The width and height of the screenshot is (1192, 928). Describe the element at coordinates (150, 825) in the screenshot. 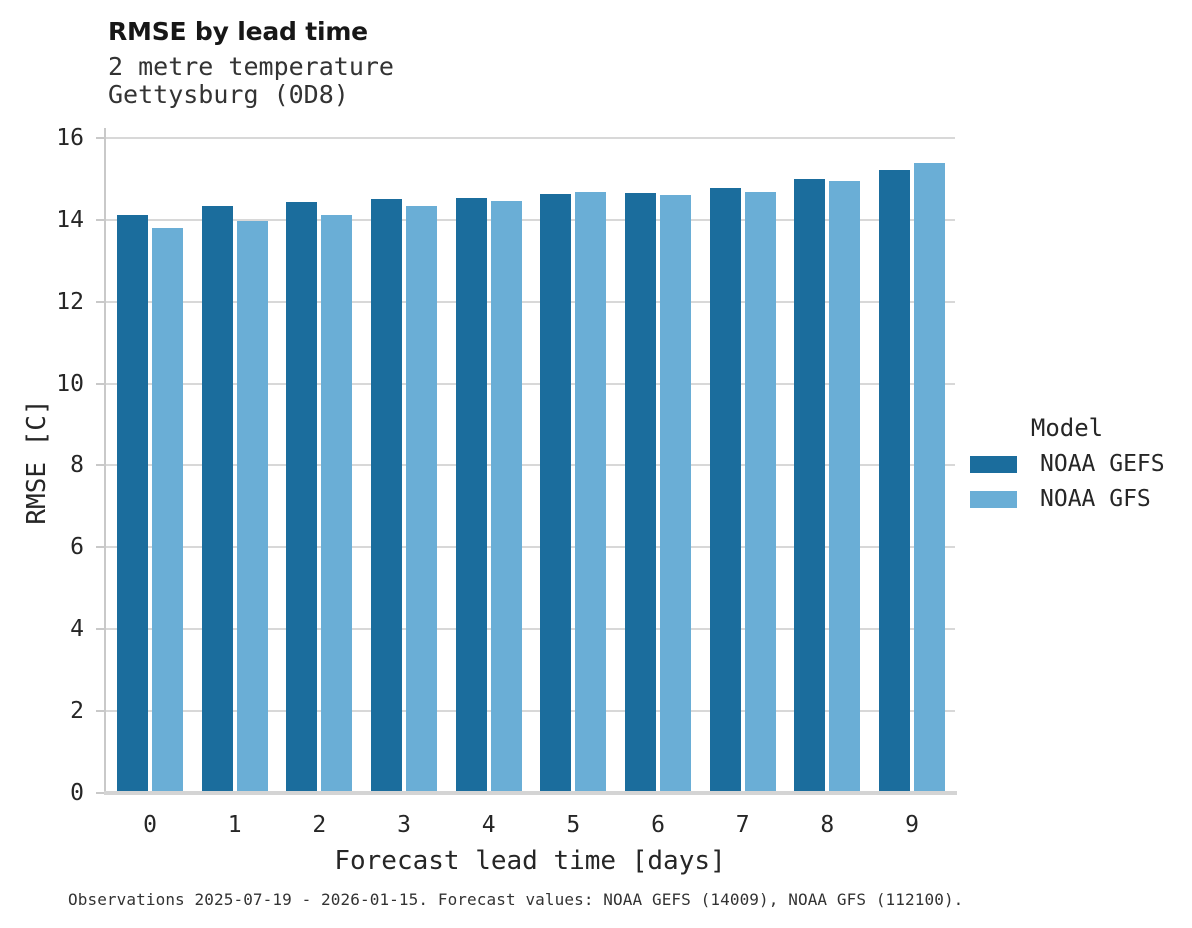

I see `x-tick-label-0: 0` at that location.